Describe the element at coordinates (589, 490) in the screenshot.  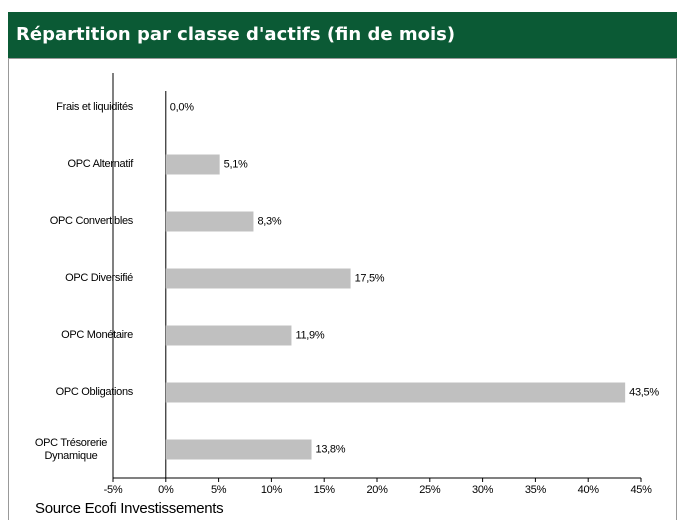
I see `x-tick-label: 40%` at that location.